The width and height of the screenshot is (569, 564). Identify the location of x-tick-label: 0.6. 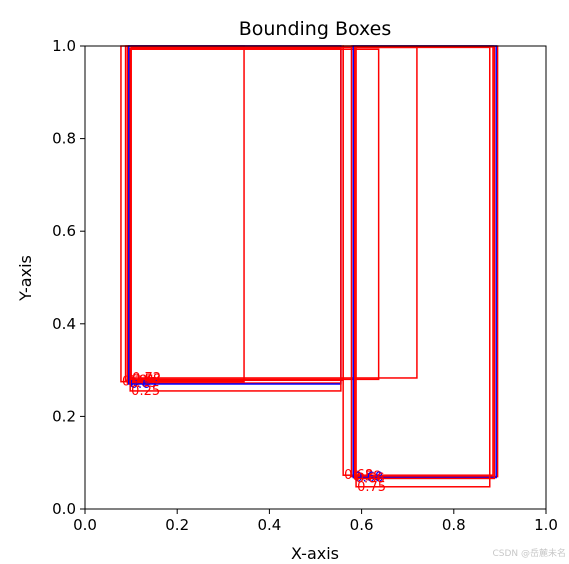
(362, 525).